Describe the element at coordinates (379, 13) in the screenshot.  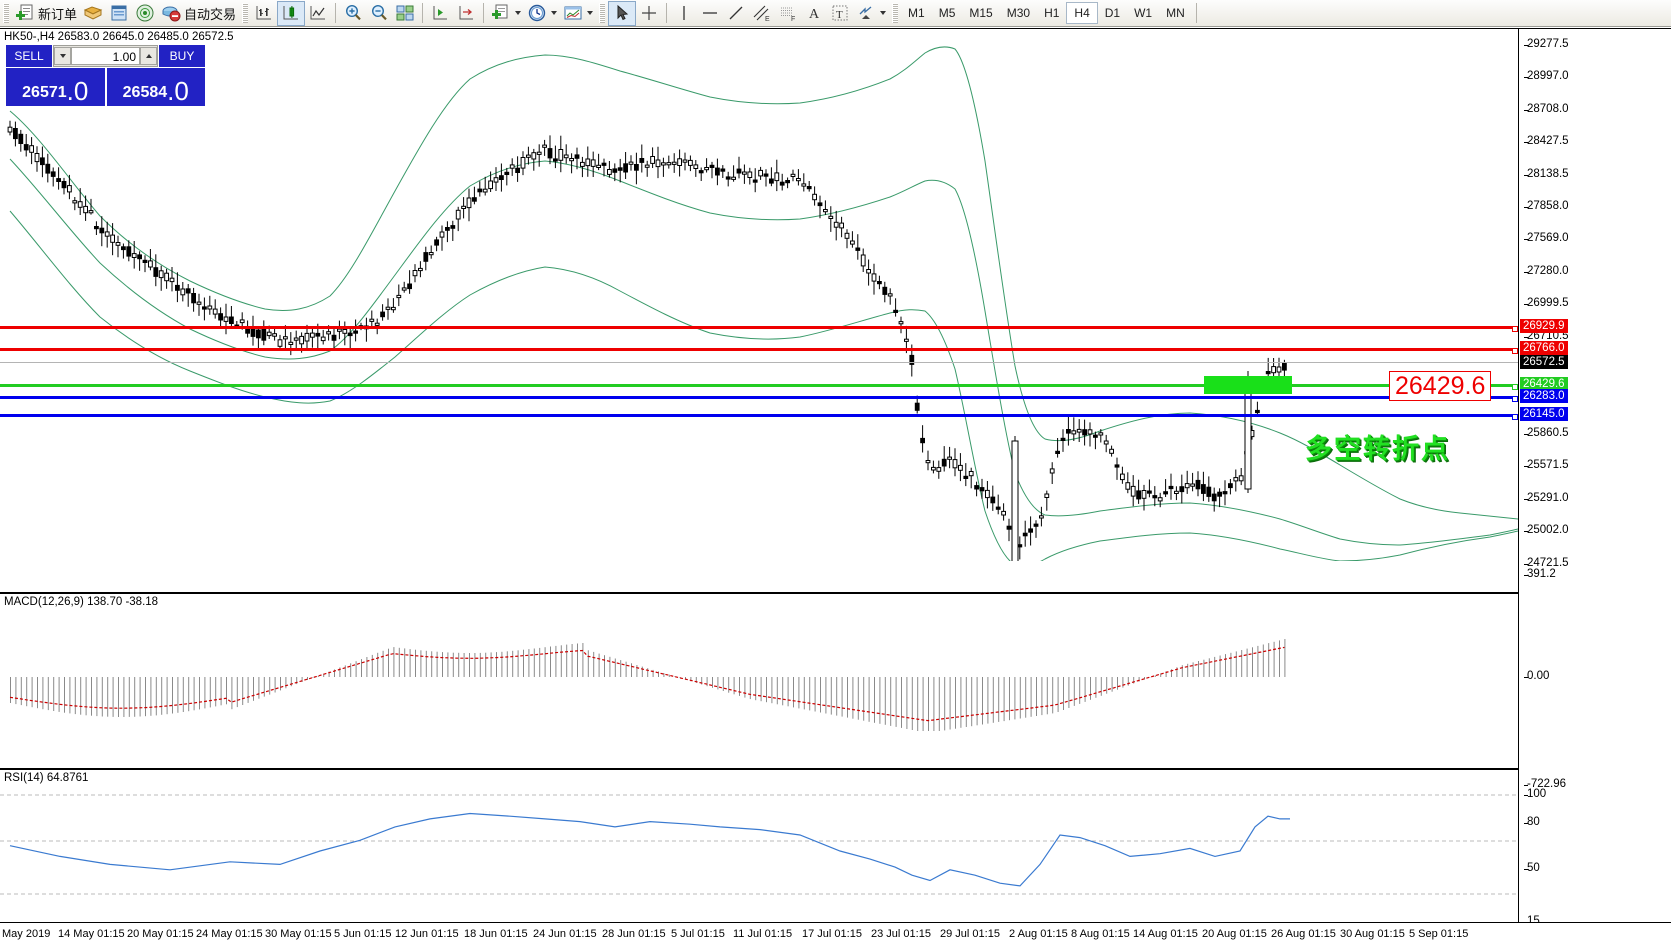
I see `zoom-out-button` at that location.